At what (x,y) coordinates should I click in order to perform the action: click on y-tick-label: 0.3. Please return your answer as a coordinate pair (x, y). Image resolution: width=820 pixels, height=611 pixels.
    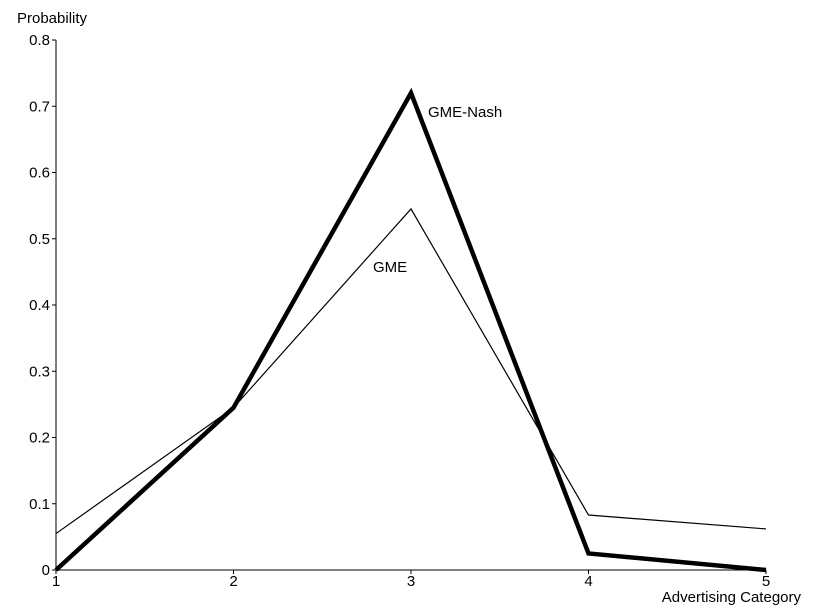
    Looking at the image, I should click on (39, 371).